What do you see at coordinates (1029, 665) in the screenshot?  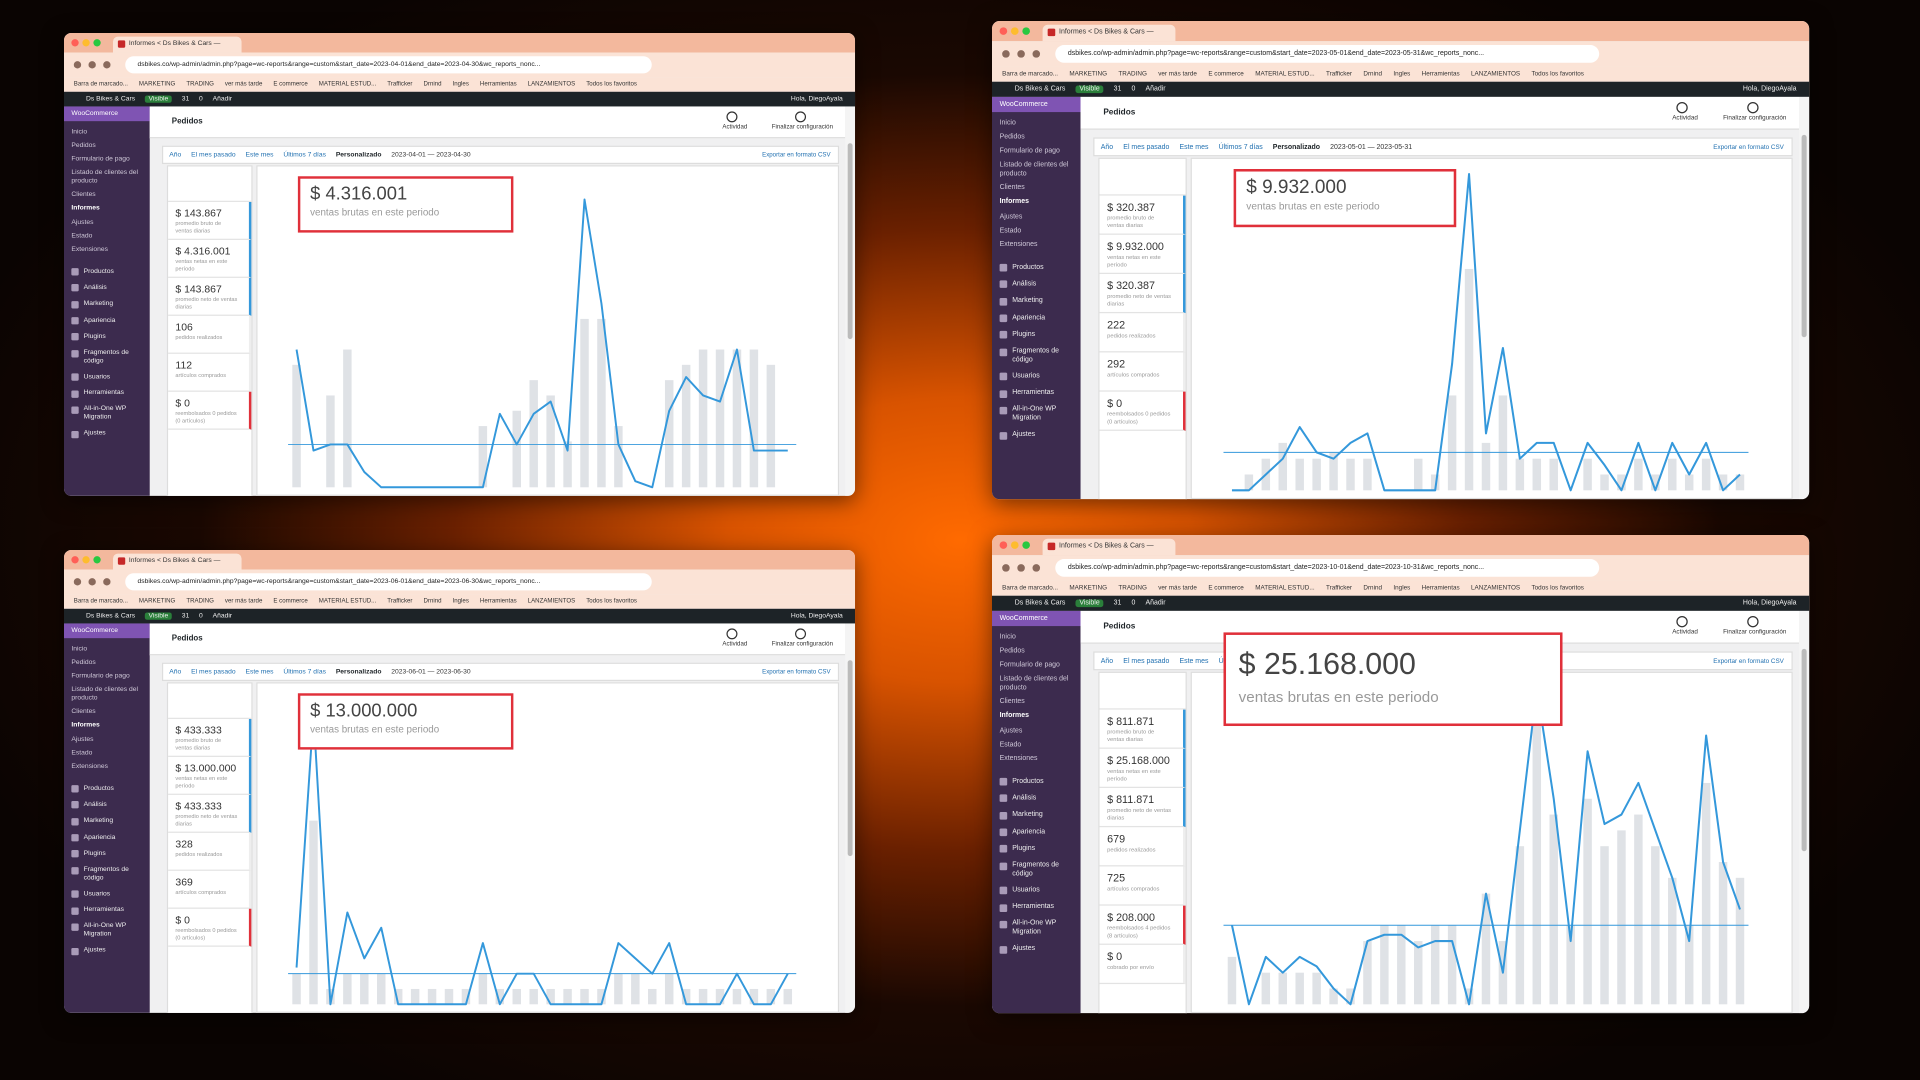 I see `submenu-item: Formulario de pago` at bounding box center [1029, 665].